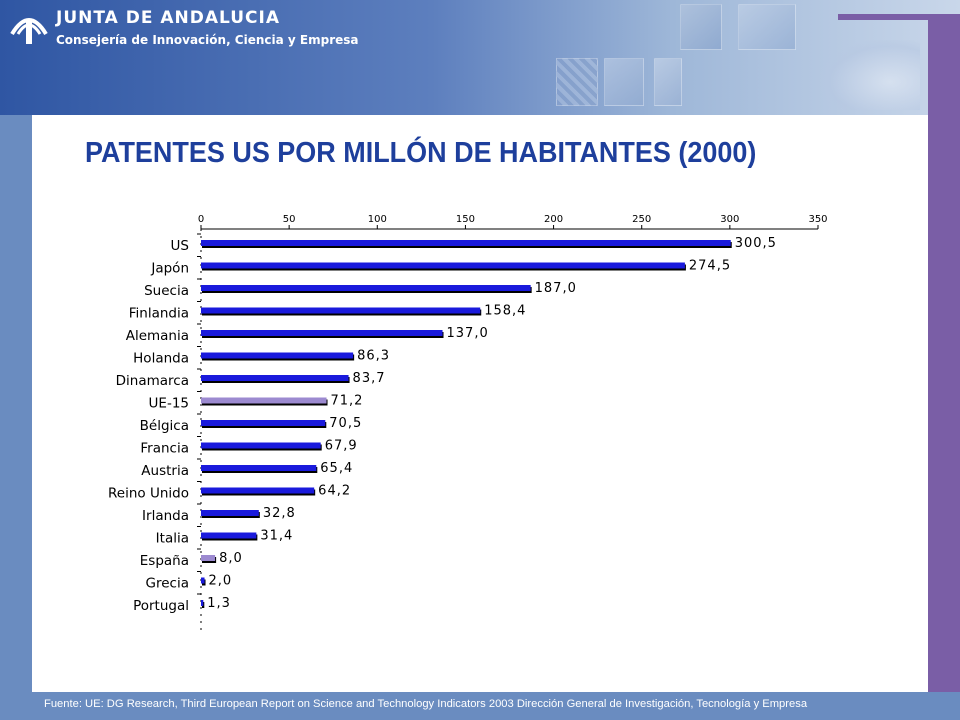 The height and width of the screenshot is (720, 960). What do you see at coordinates (756, 243) in the screenshot?
I see `data-label: 300,5` at bounding box center [756, 243].